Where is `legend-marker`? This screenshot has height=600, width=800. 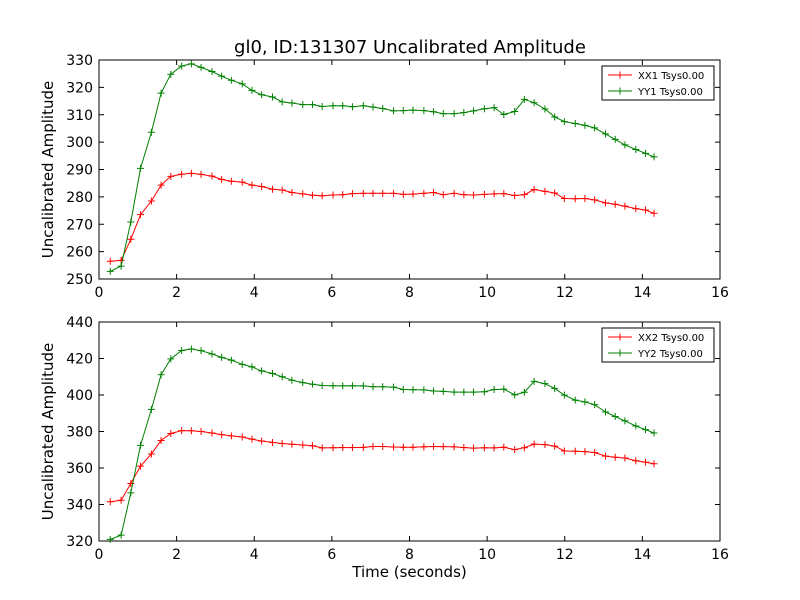
legend-marker is located at coordinates (620, 91).